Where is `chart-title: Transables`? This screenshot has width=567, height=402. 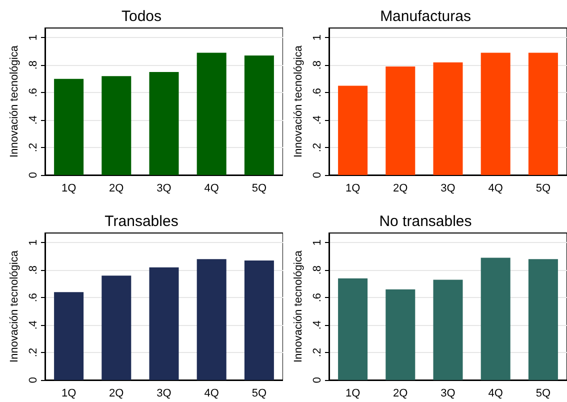 chart-title: Transables is located at coordinates (141, 221).